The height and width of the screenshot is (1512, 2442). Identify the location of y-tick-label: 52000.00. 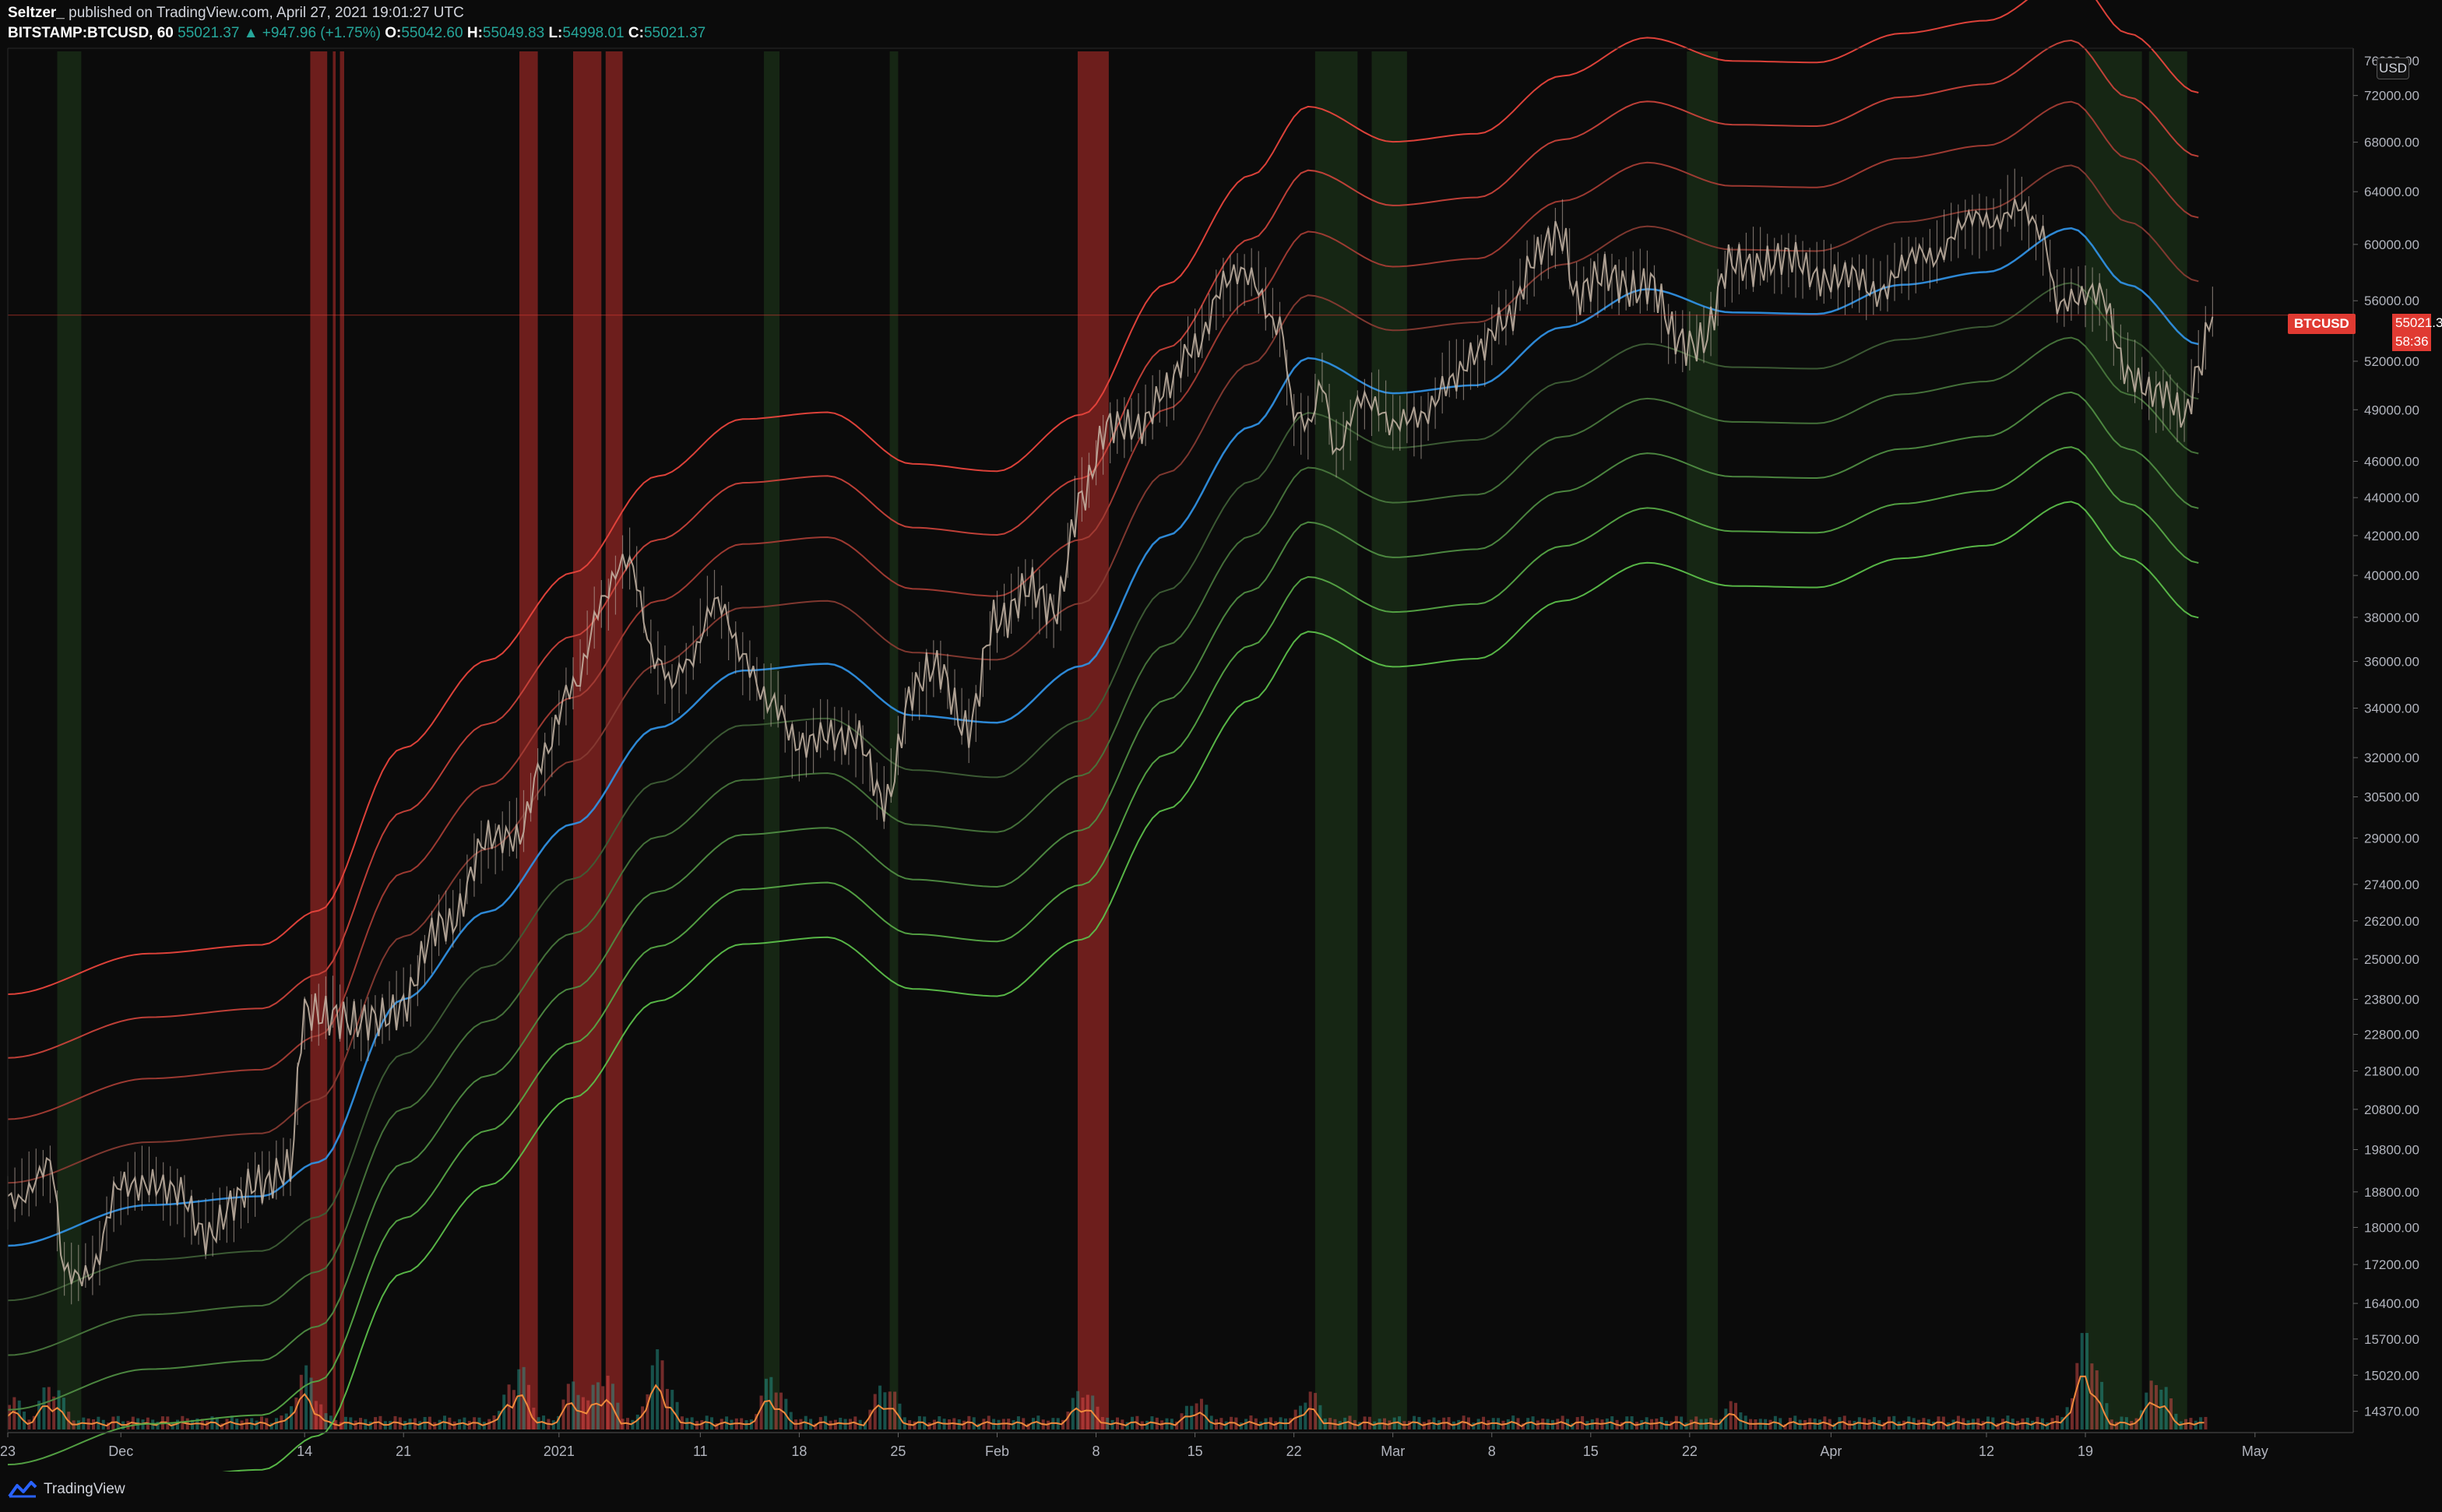
(2391, 361).